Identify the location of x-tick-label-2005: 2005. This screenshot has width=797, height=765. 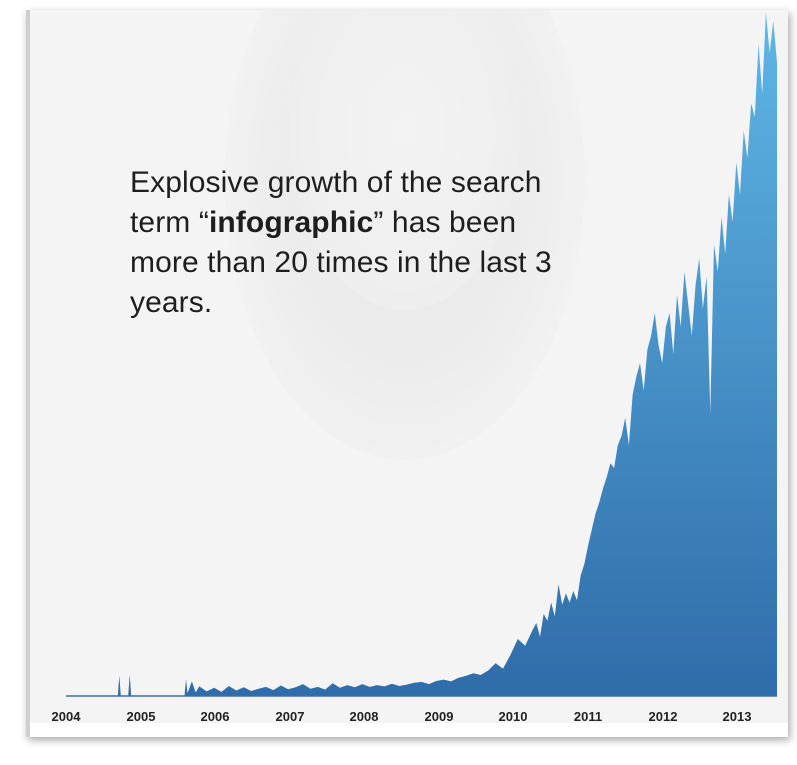
(141, 716).